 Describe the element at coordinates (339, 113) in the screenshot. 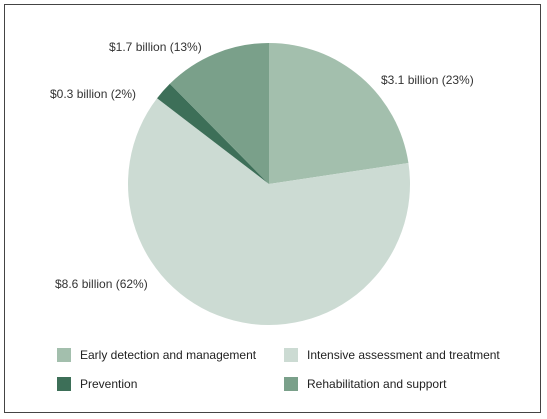

I see `pie-slice-early` at that location.